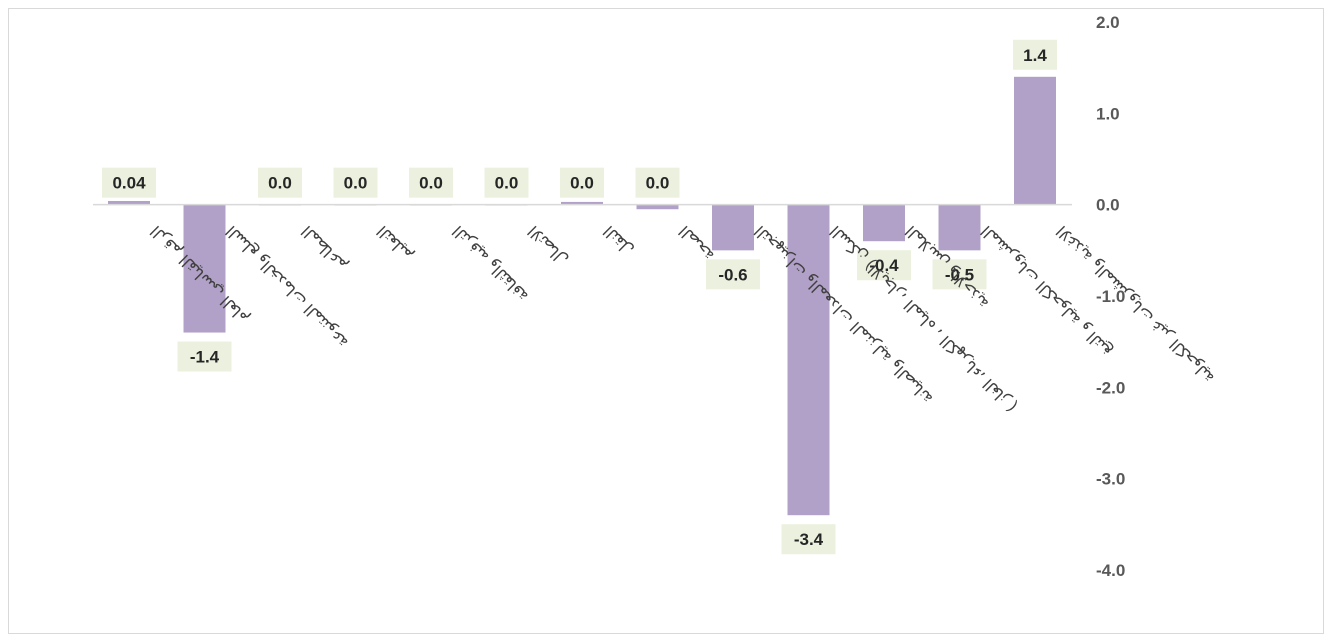 This screenshot has width=1333, height=642. I want to click on category-label: النقل, so click(619, 240).